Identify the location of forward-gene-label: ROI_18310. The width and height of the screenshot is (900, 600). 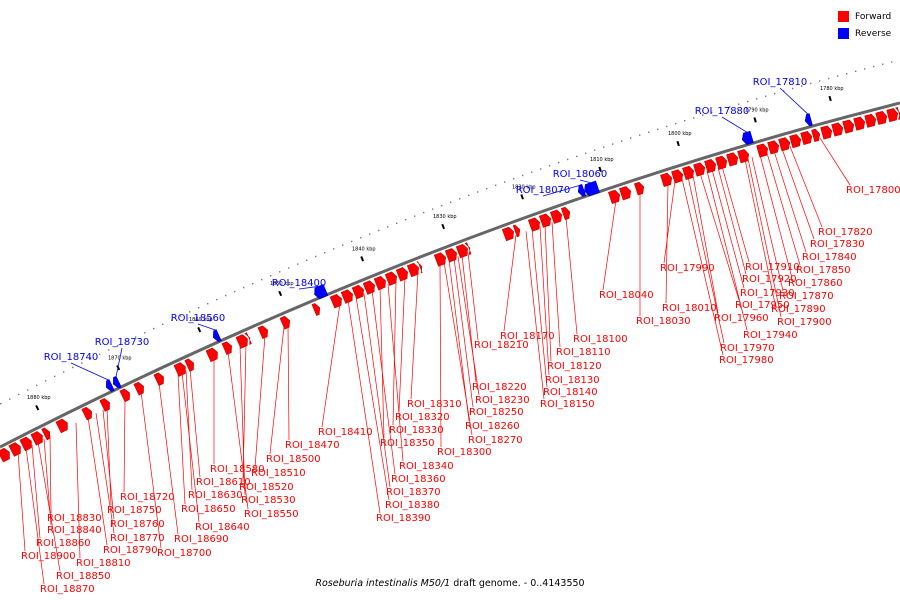
(434, 404).